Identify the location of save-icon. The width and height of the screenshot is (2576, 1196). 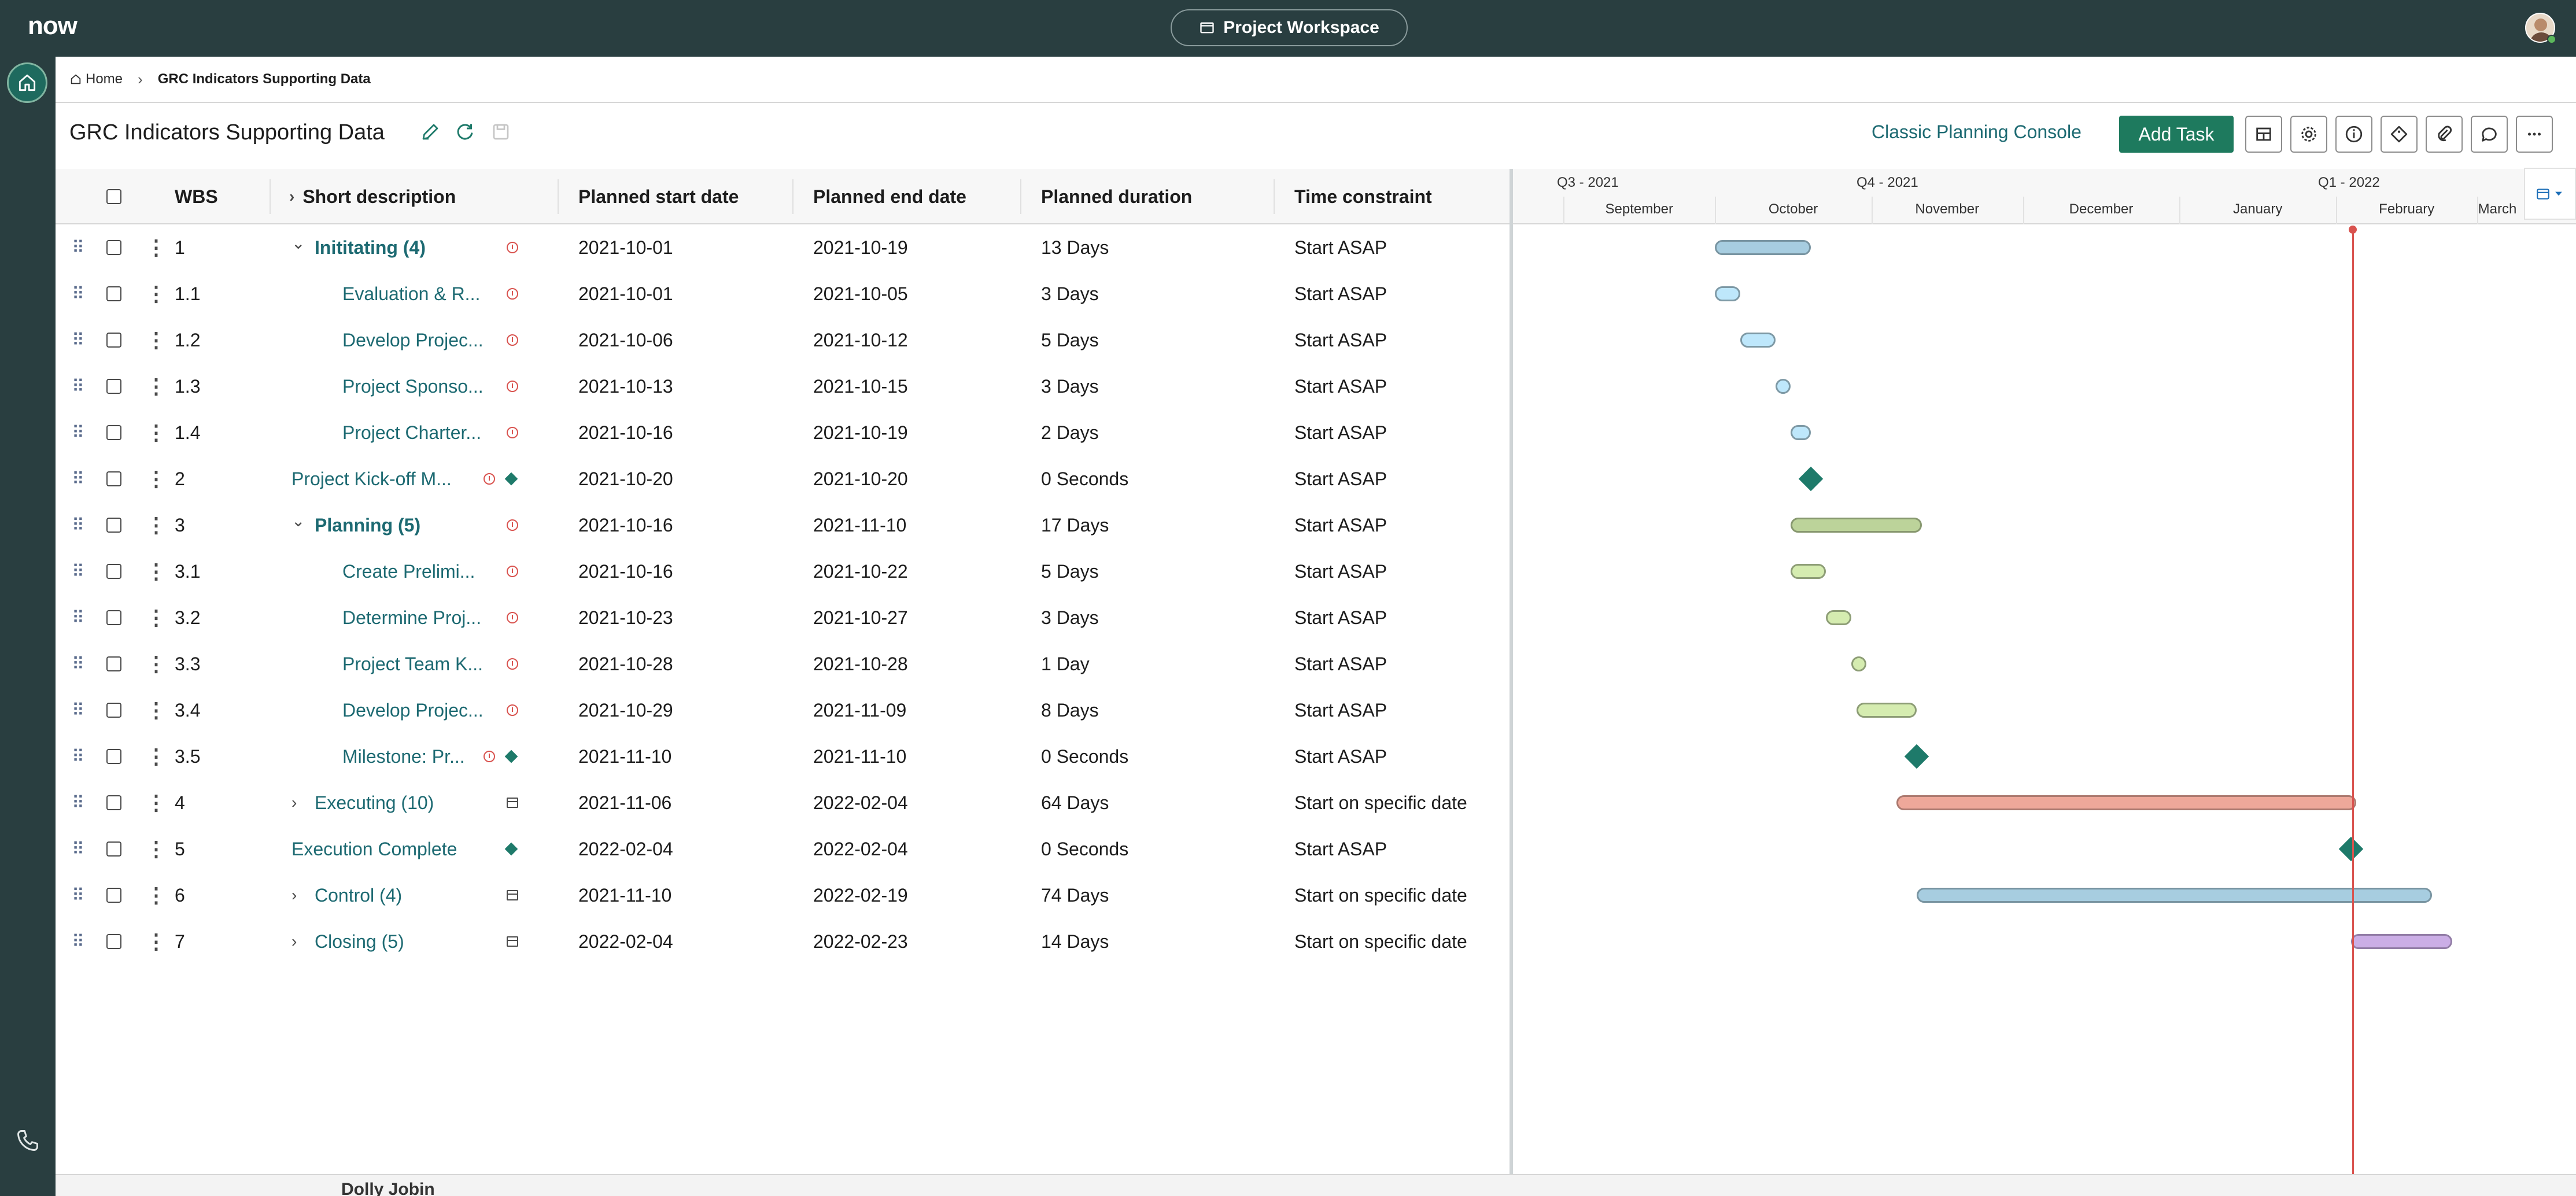
(500, 131).